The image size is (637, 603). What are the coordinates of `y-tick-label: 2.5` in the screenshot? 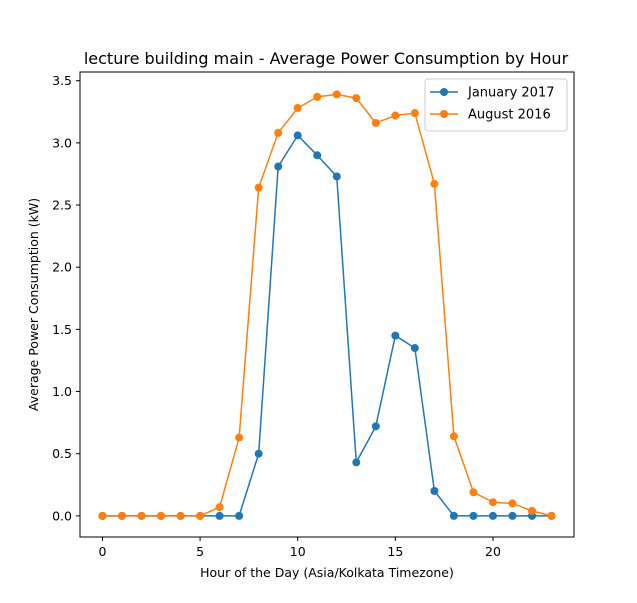 It's located at (62, 205).